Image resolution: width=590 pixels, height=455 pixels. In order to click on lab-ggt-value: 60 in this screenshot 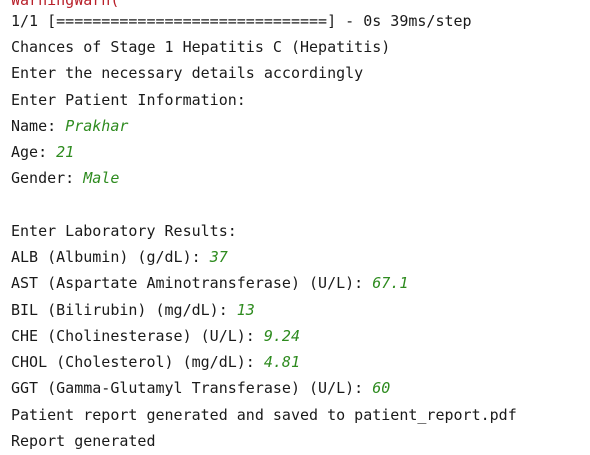, I will do `click(381, 388)`.